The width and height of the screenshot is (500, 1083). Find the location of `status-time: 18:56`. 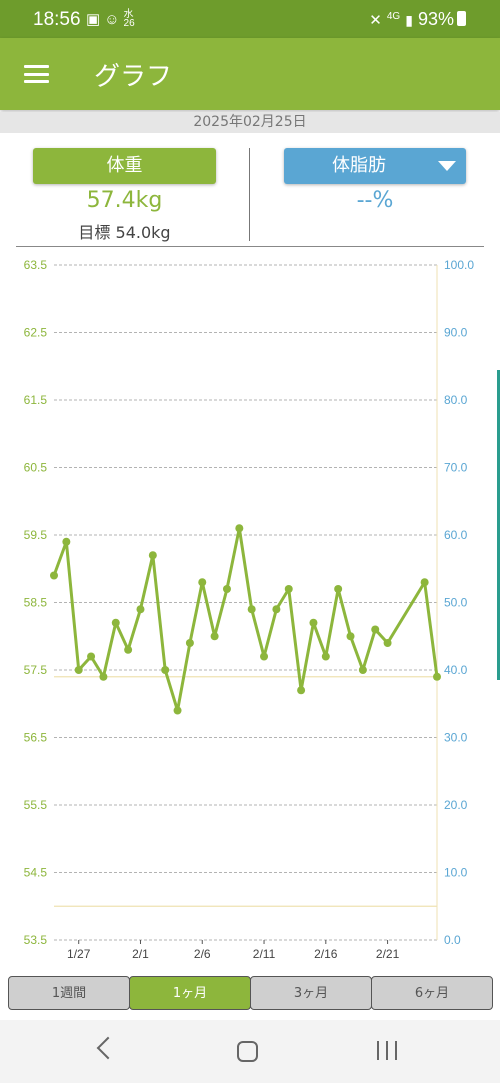

status-time: 18:56 is located at coordinates (57, 19).